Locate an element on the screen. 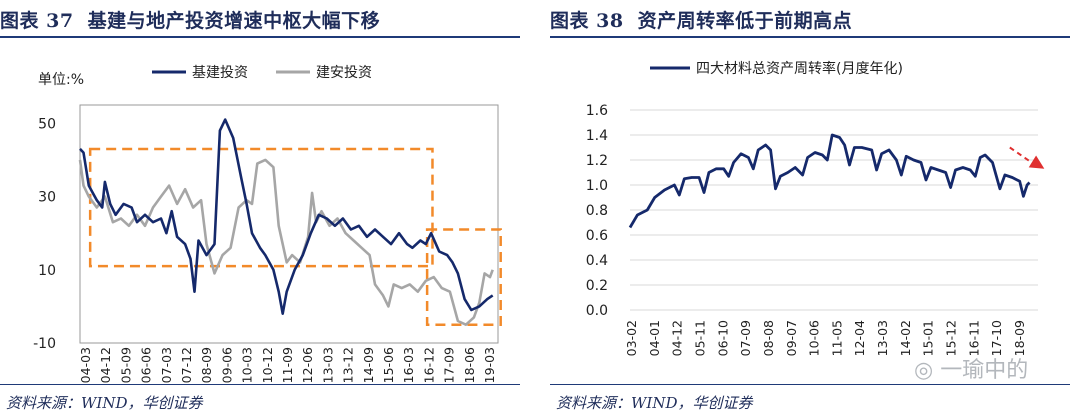  x-tick-label-6: 08-08 is located at coordinates (768, 338).